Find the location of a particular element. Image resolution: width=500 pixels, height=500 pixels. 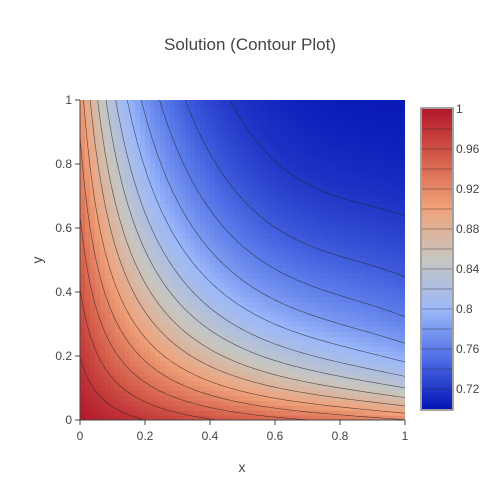

x-tick-label: 0.8 is located at coordinates (340, 436).